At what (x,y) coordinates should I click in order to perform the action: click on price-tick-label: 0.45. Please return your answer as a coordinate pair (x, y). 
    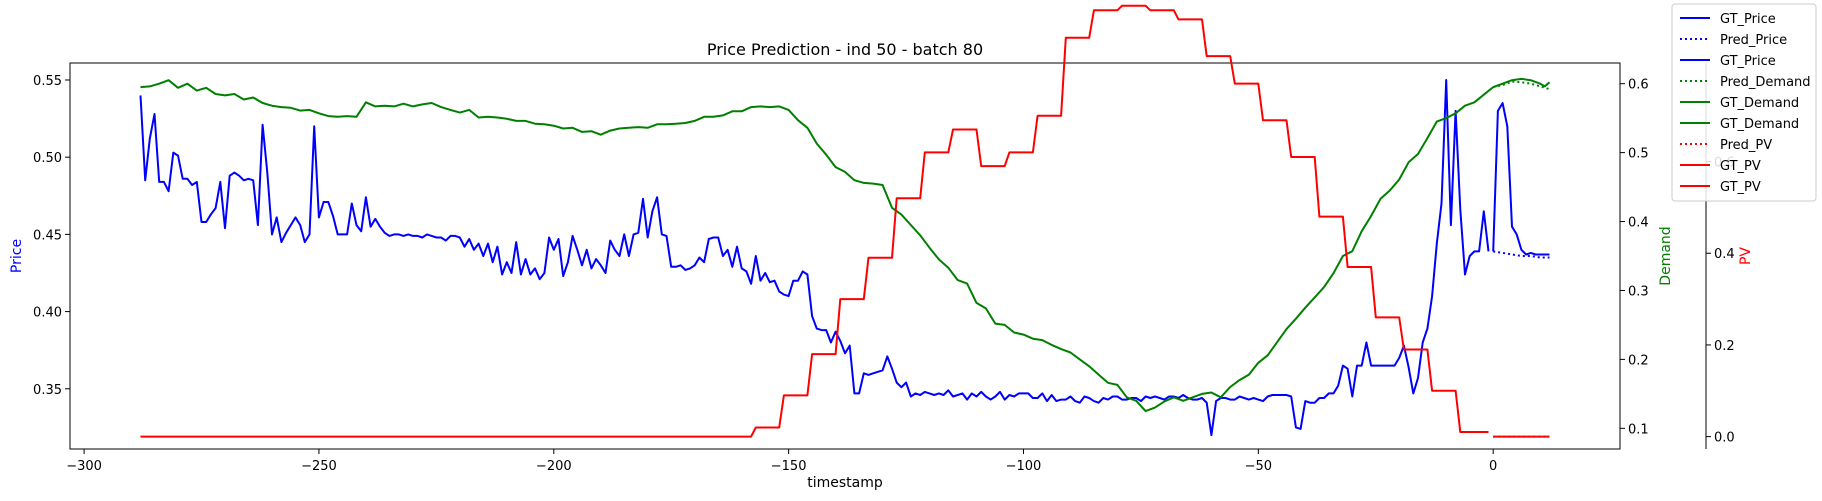
    Looking at the image, I should click on (47, 235).